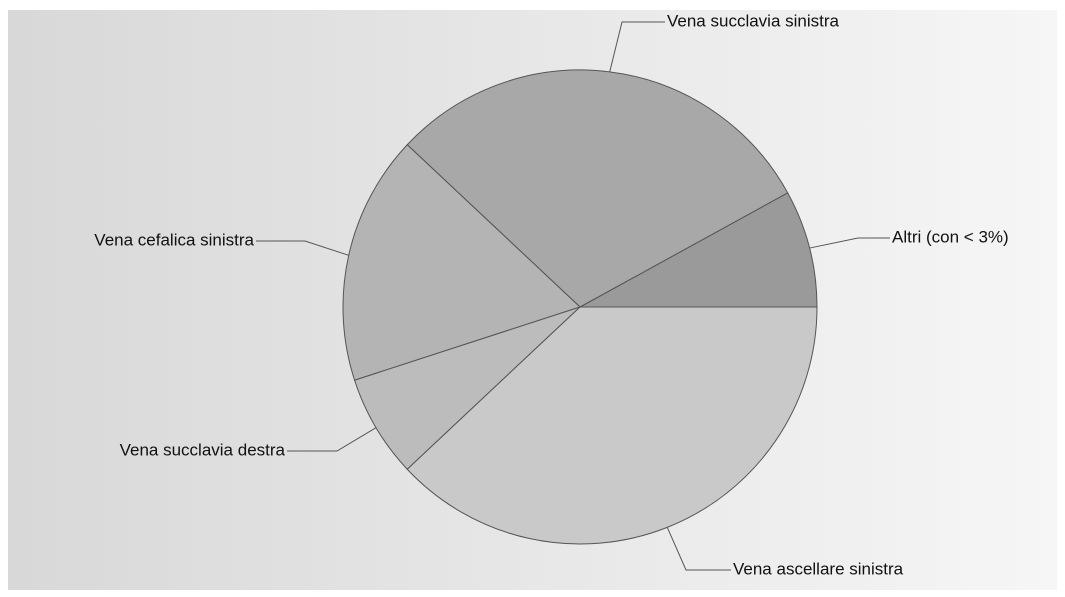 This screenshot has width=1065, height=597. Describe the element at coordinates (174, 239) in the screenshot. I see `slice-label: Vena cefalica sinistra` at that location.